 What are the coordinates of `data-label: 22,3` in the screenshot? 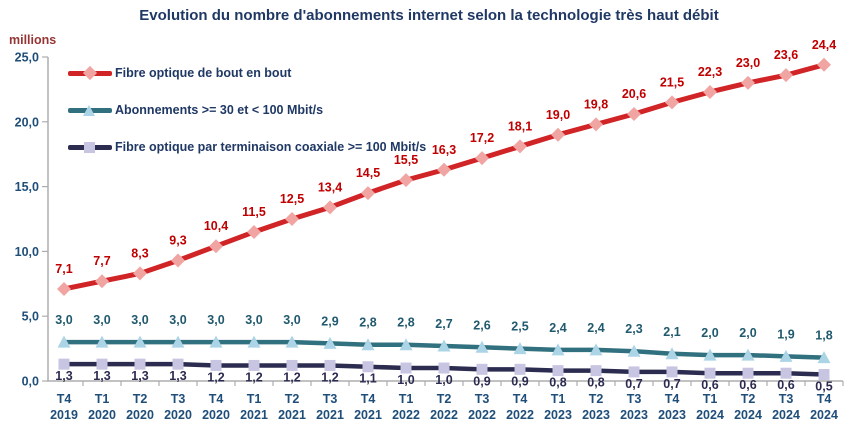 It's located at (710, 72).